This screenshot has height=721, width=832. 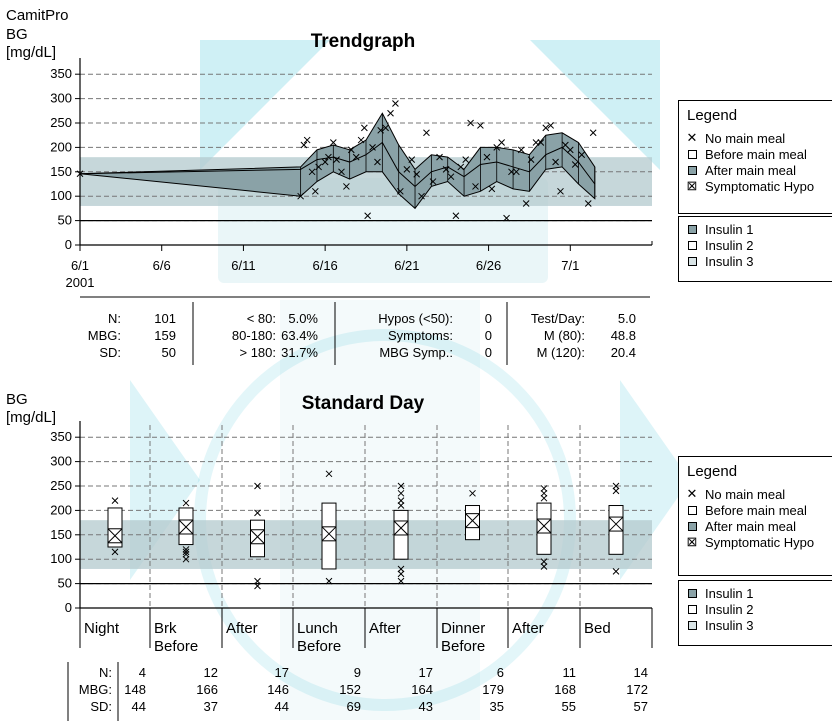 I want to click on stat-label: Symptoms:, so click(x=420, y=335).